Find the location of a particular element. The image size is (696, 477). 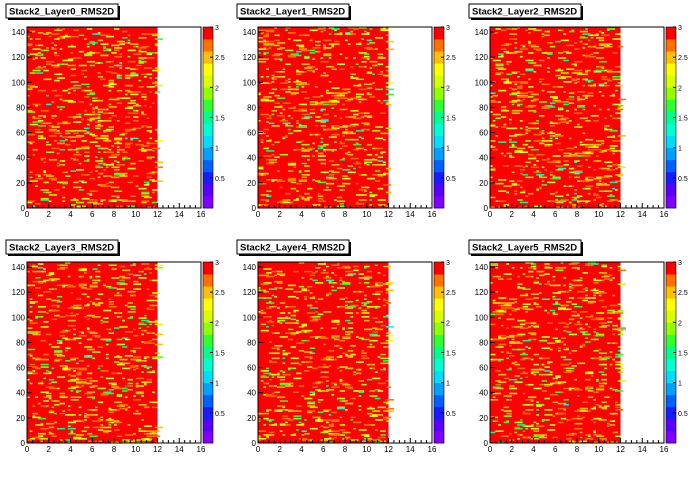

title-box is located at coordinates (62, 11).